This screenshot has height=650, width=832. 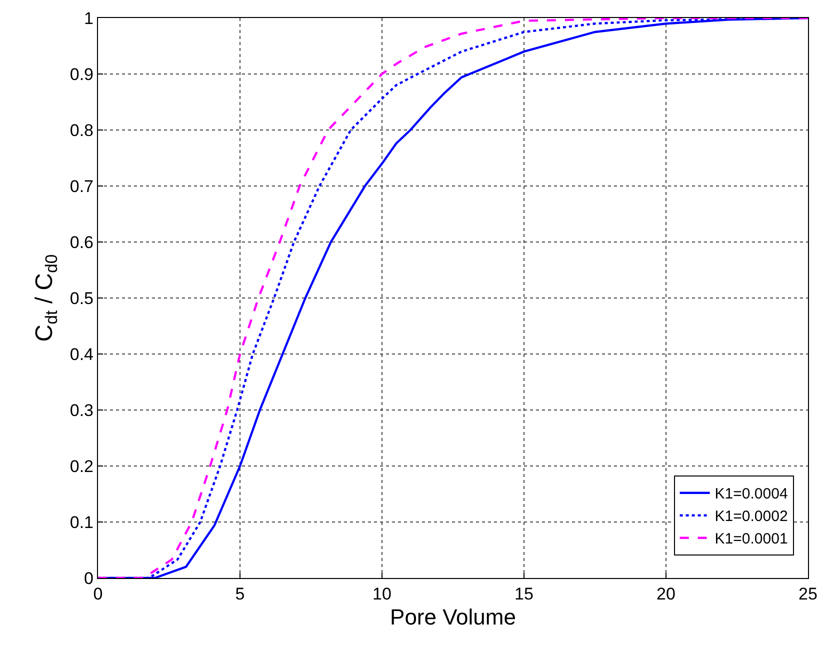 I want to click on y-tick-label: 0.6, so click(x=82, y=242).